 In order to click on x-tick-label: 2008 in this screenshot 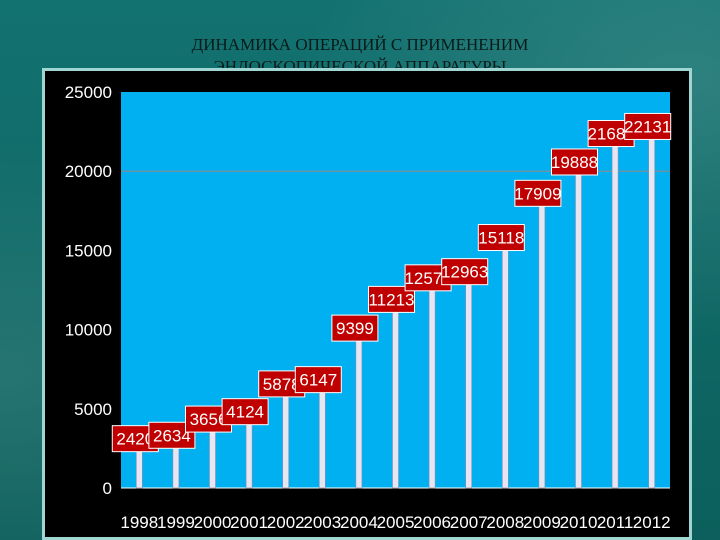, I will do `click(505, 522)`.